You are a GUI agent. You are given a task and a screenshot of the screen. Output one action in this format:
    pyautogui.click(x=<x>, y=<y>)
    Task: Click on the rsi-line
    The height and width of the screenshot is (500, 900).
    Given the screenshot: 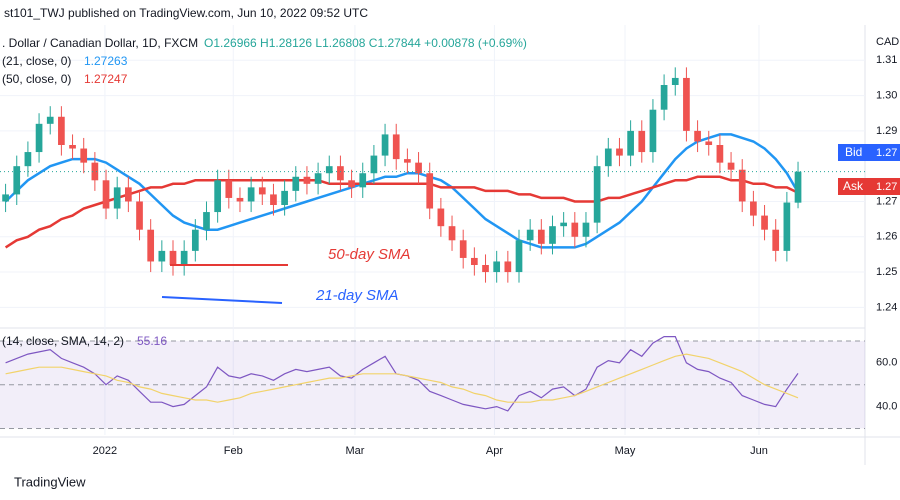 What is the action you would take?
    pyautogui.click(x=402, y=378)
    